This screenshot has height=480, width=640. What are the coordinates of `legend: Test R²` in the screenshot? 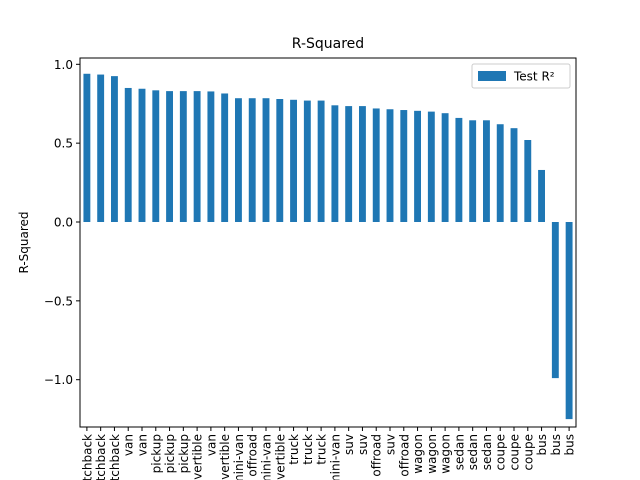 It's located at (521, 76).